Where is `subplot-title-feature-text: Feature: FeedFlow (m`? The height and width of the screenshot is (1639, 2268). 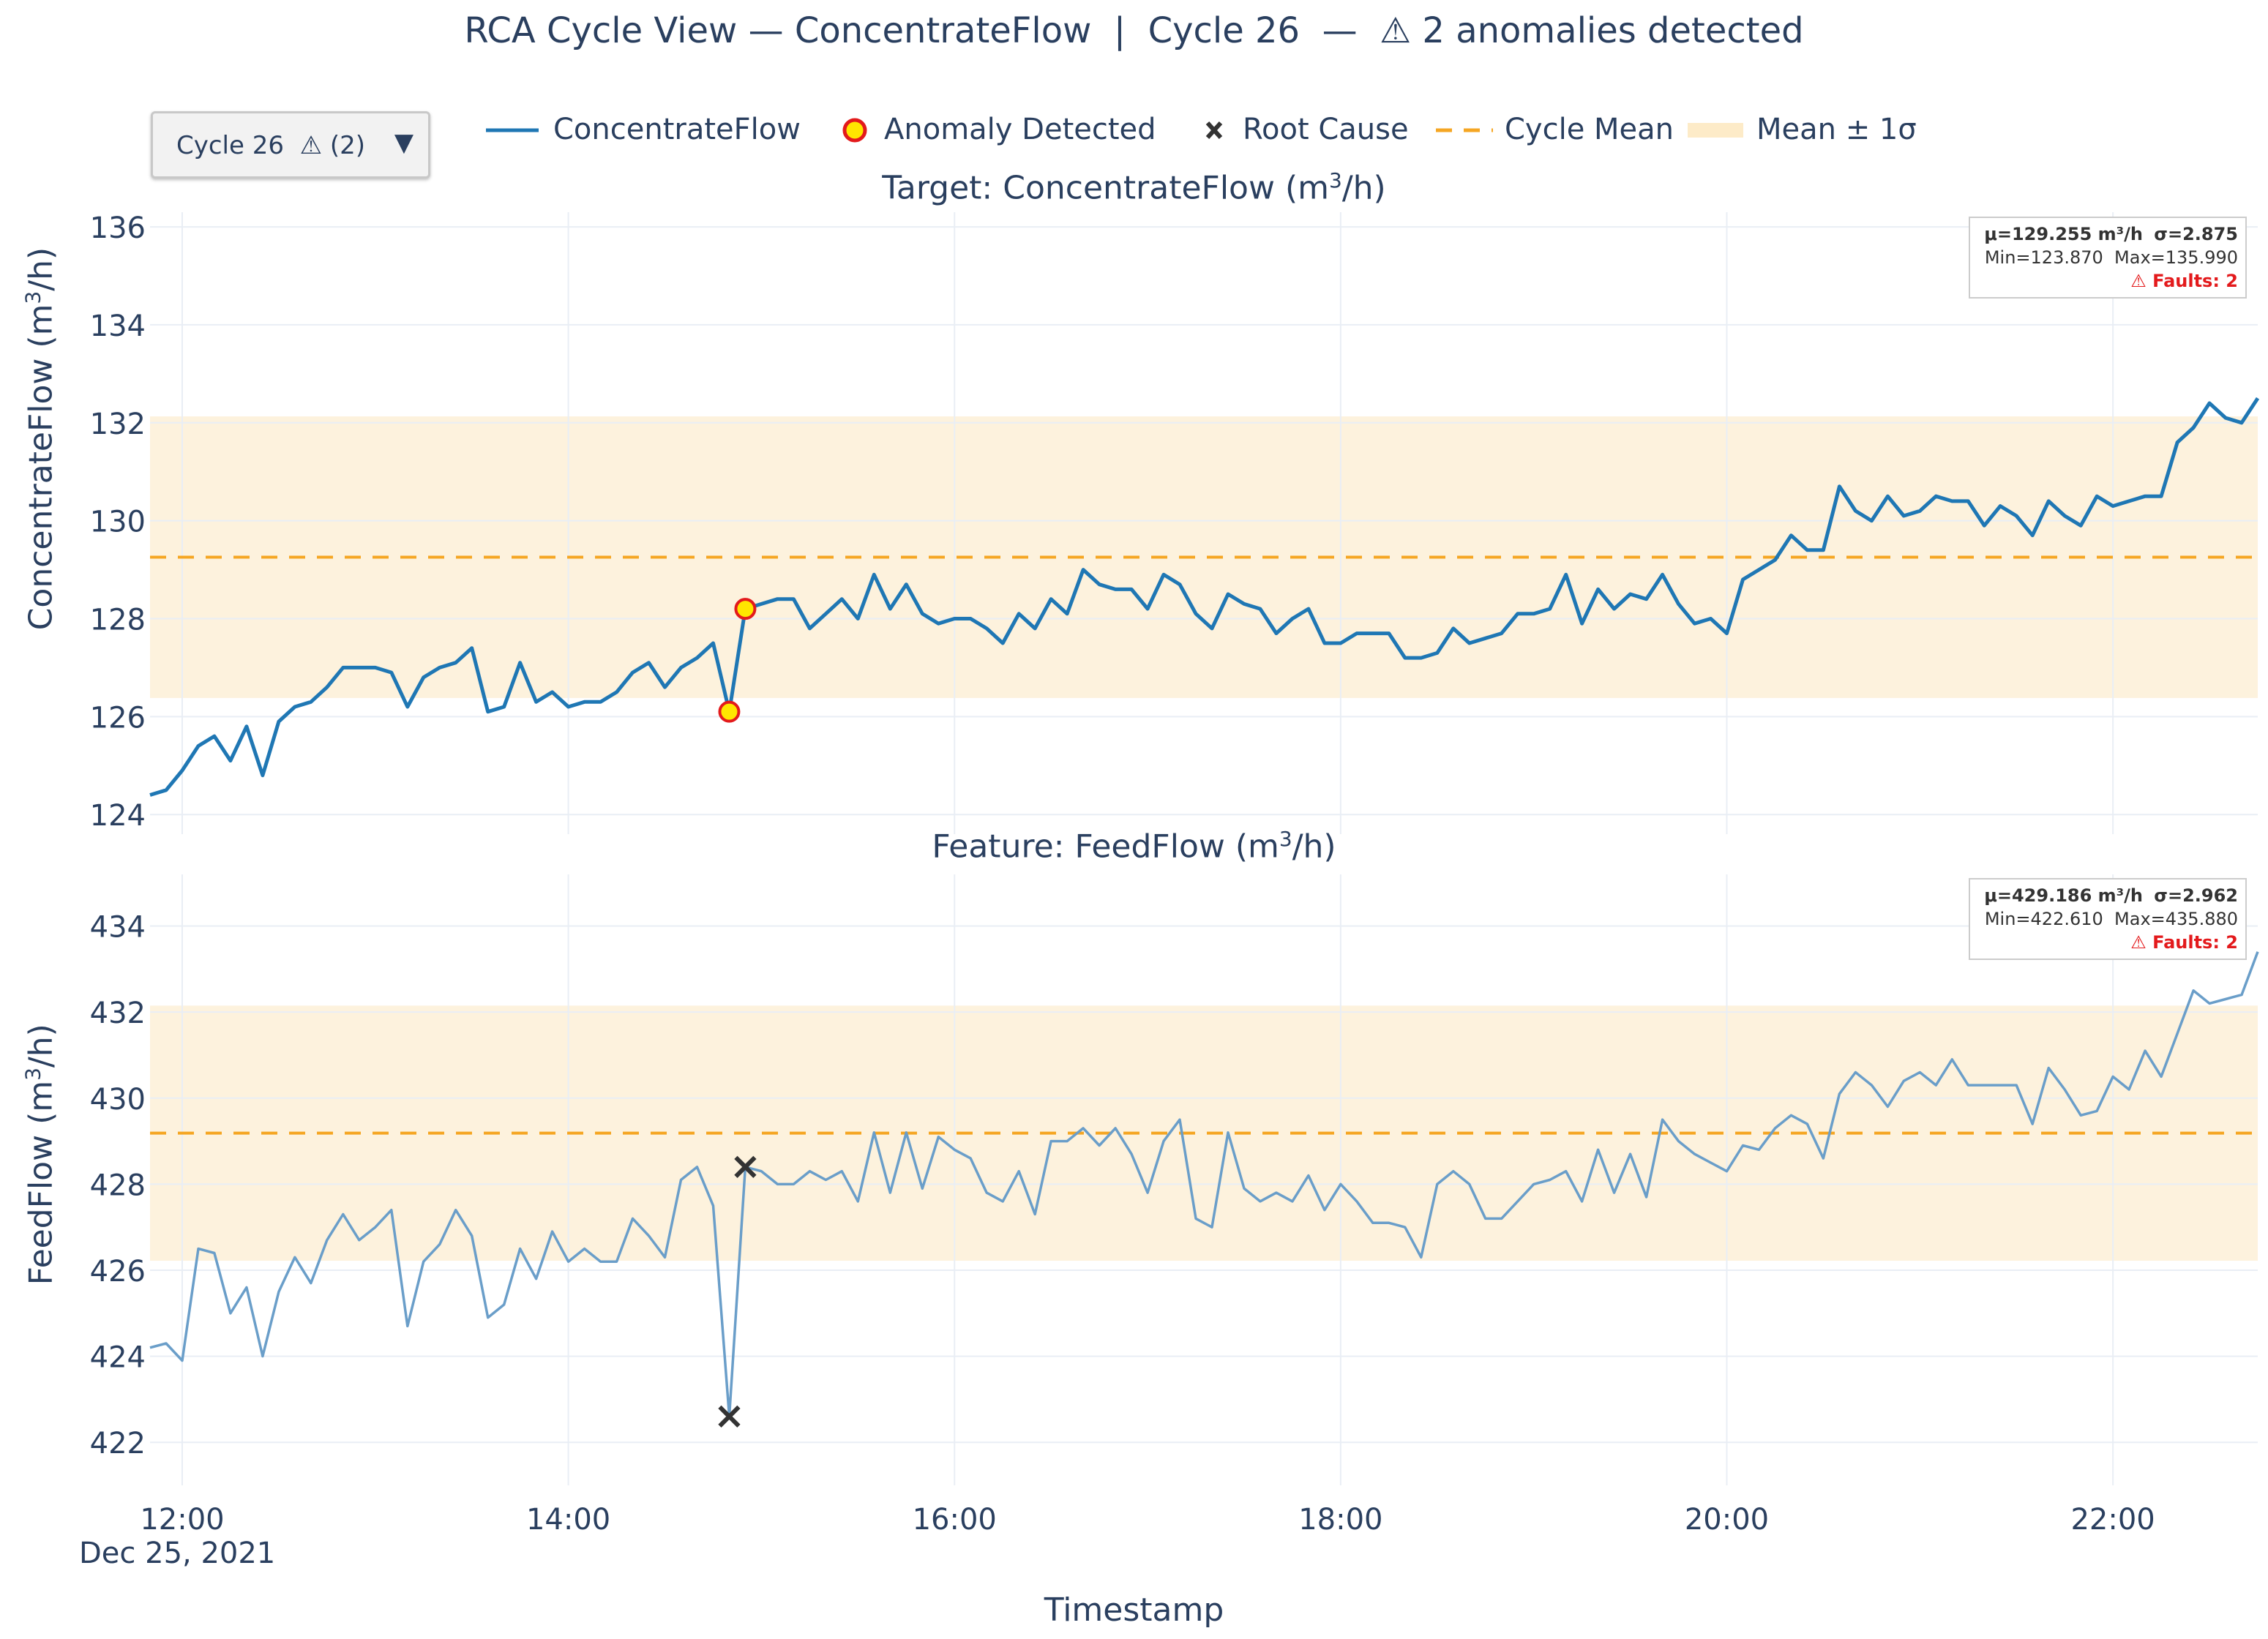 subplot-title-feature-text: Feature: FeedFlow (m is located at coordinates (1105, 847).